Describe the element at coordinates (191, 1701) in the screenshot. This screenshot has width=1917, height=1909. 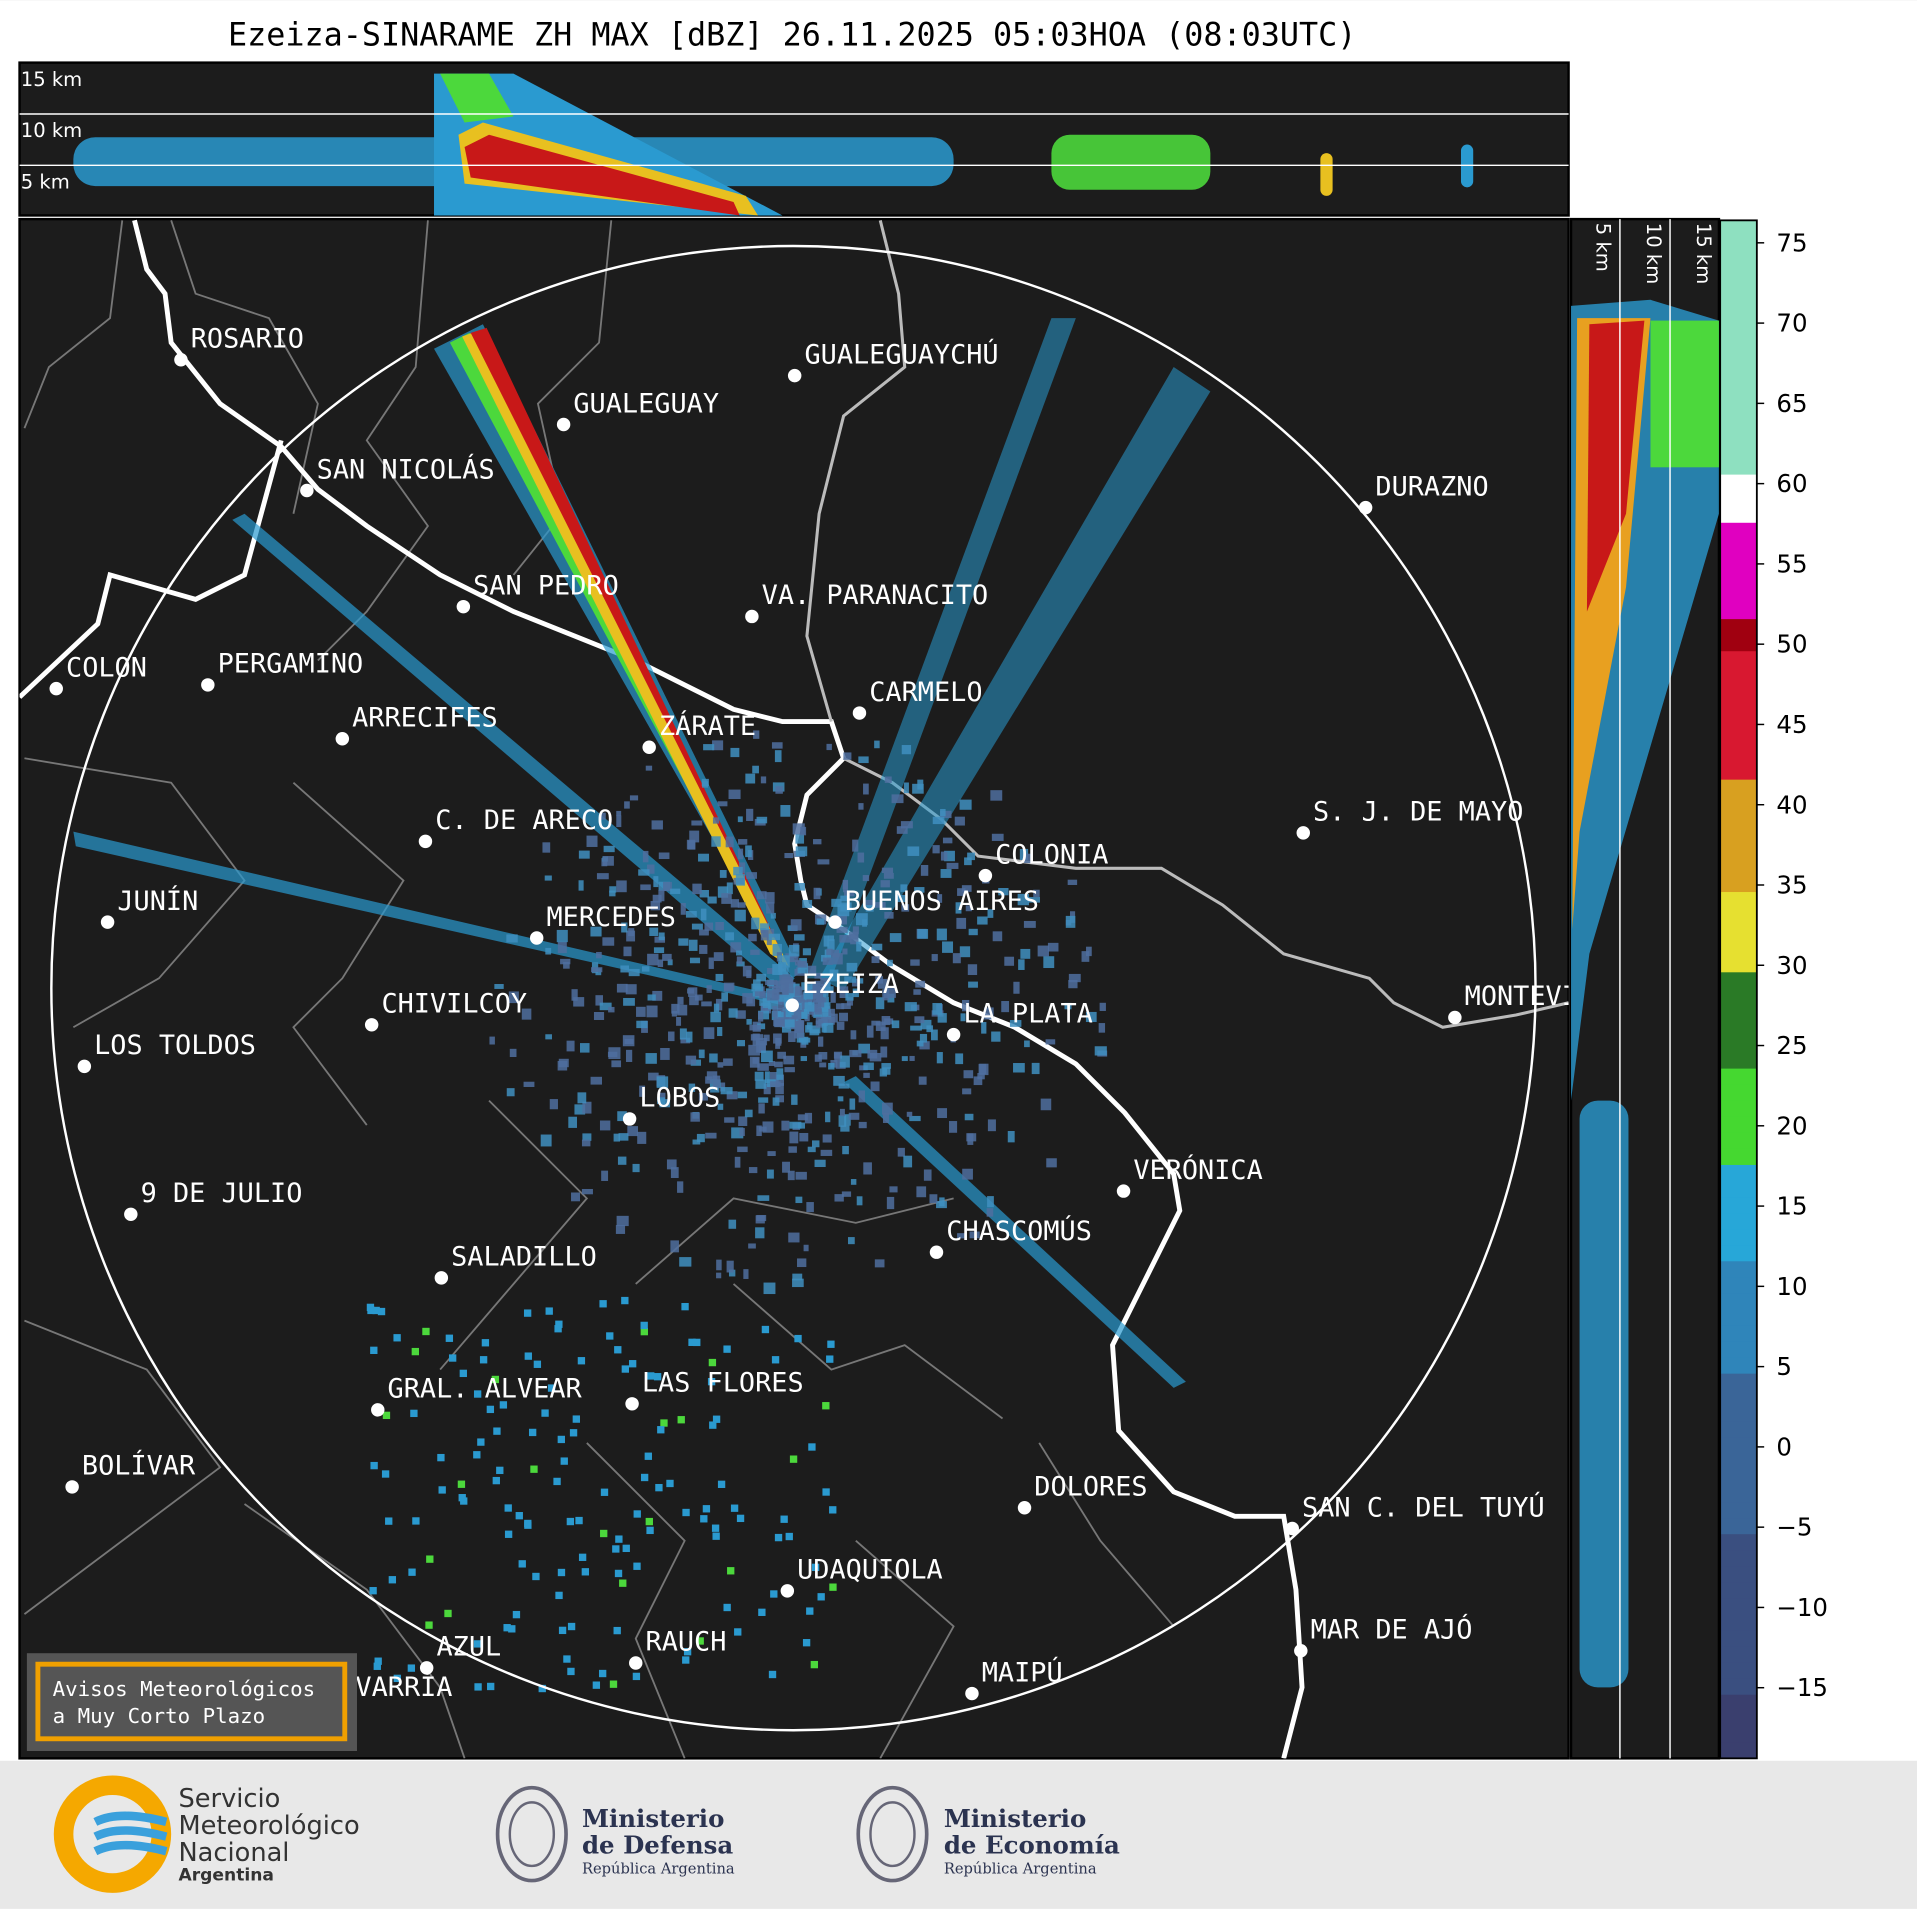
I see `warning-box` at that location.